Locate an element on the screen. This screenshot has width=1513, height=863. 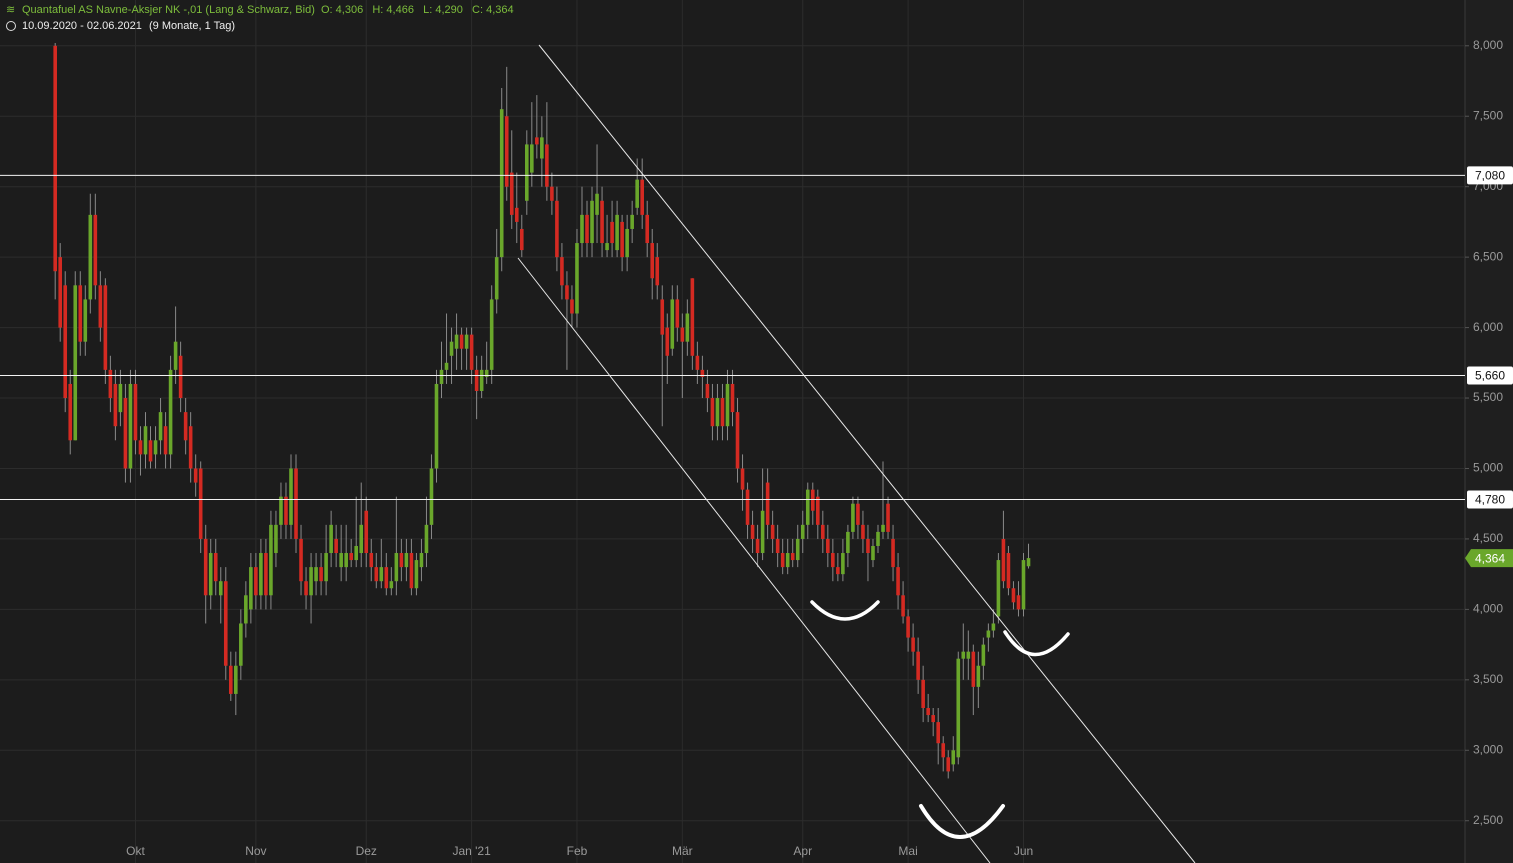
y-tick-label: 4,500 is located at coordinates (1488, 538).